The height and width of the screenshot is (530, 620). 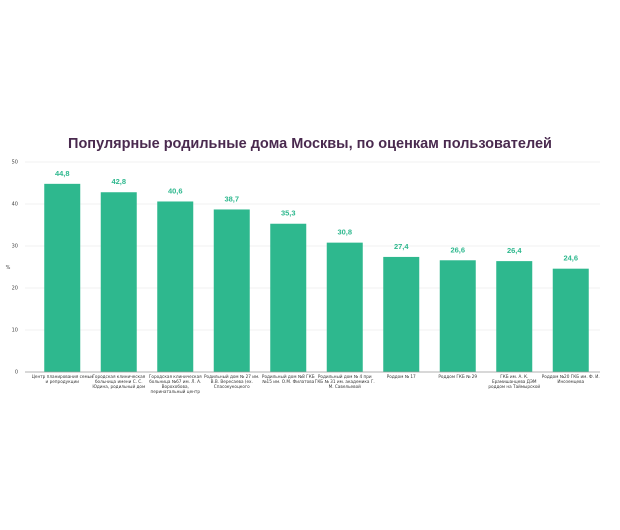 What do you see at coordinates (231, 198) in the screenshot?
I see `value-label: 38,7` at bounding box center [231, 198].